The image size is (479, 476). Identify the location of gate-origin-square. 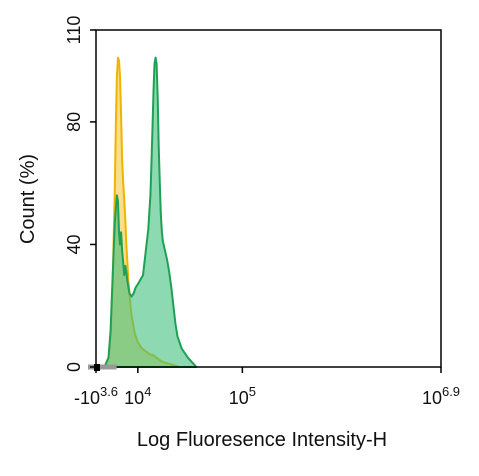
(97, 367).